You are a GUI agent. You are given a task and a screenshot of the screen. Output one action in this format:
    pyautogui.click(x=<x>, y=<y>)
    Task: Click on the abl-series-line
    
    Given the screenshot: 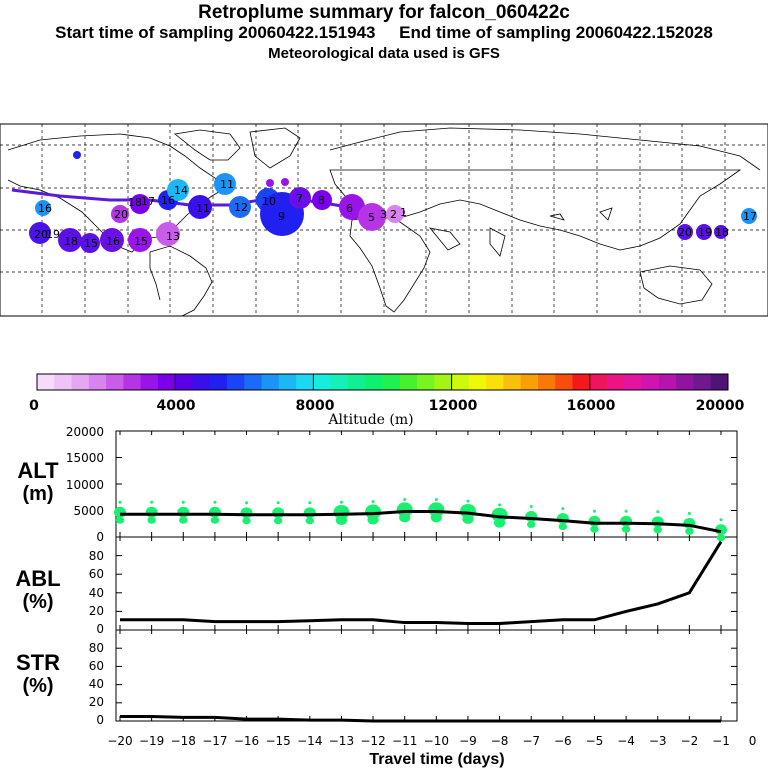 What is the action you would take?
    pyautogui.click(x=421, y=582)
    